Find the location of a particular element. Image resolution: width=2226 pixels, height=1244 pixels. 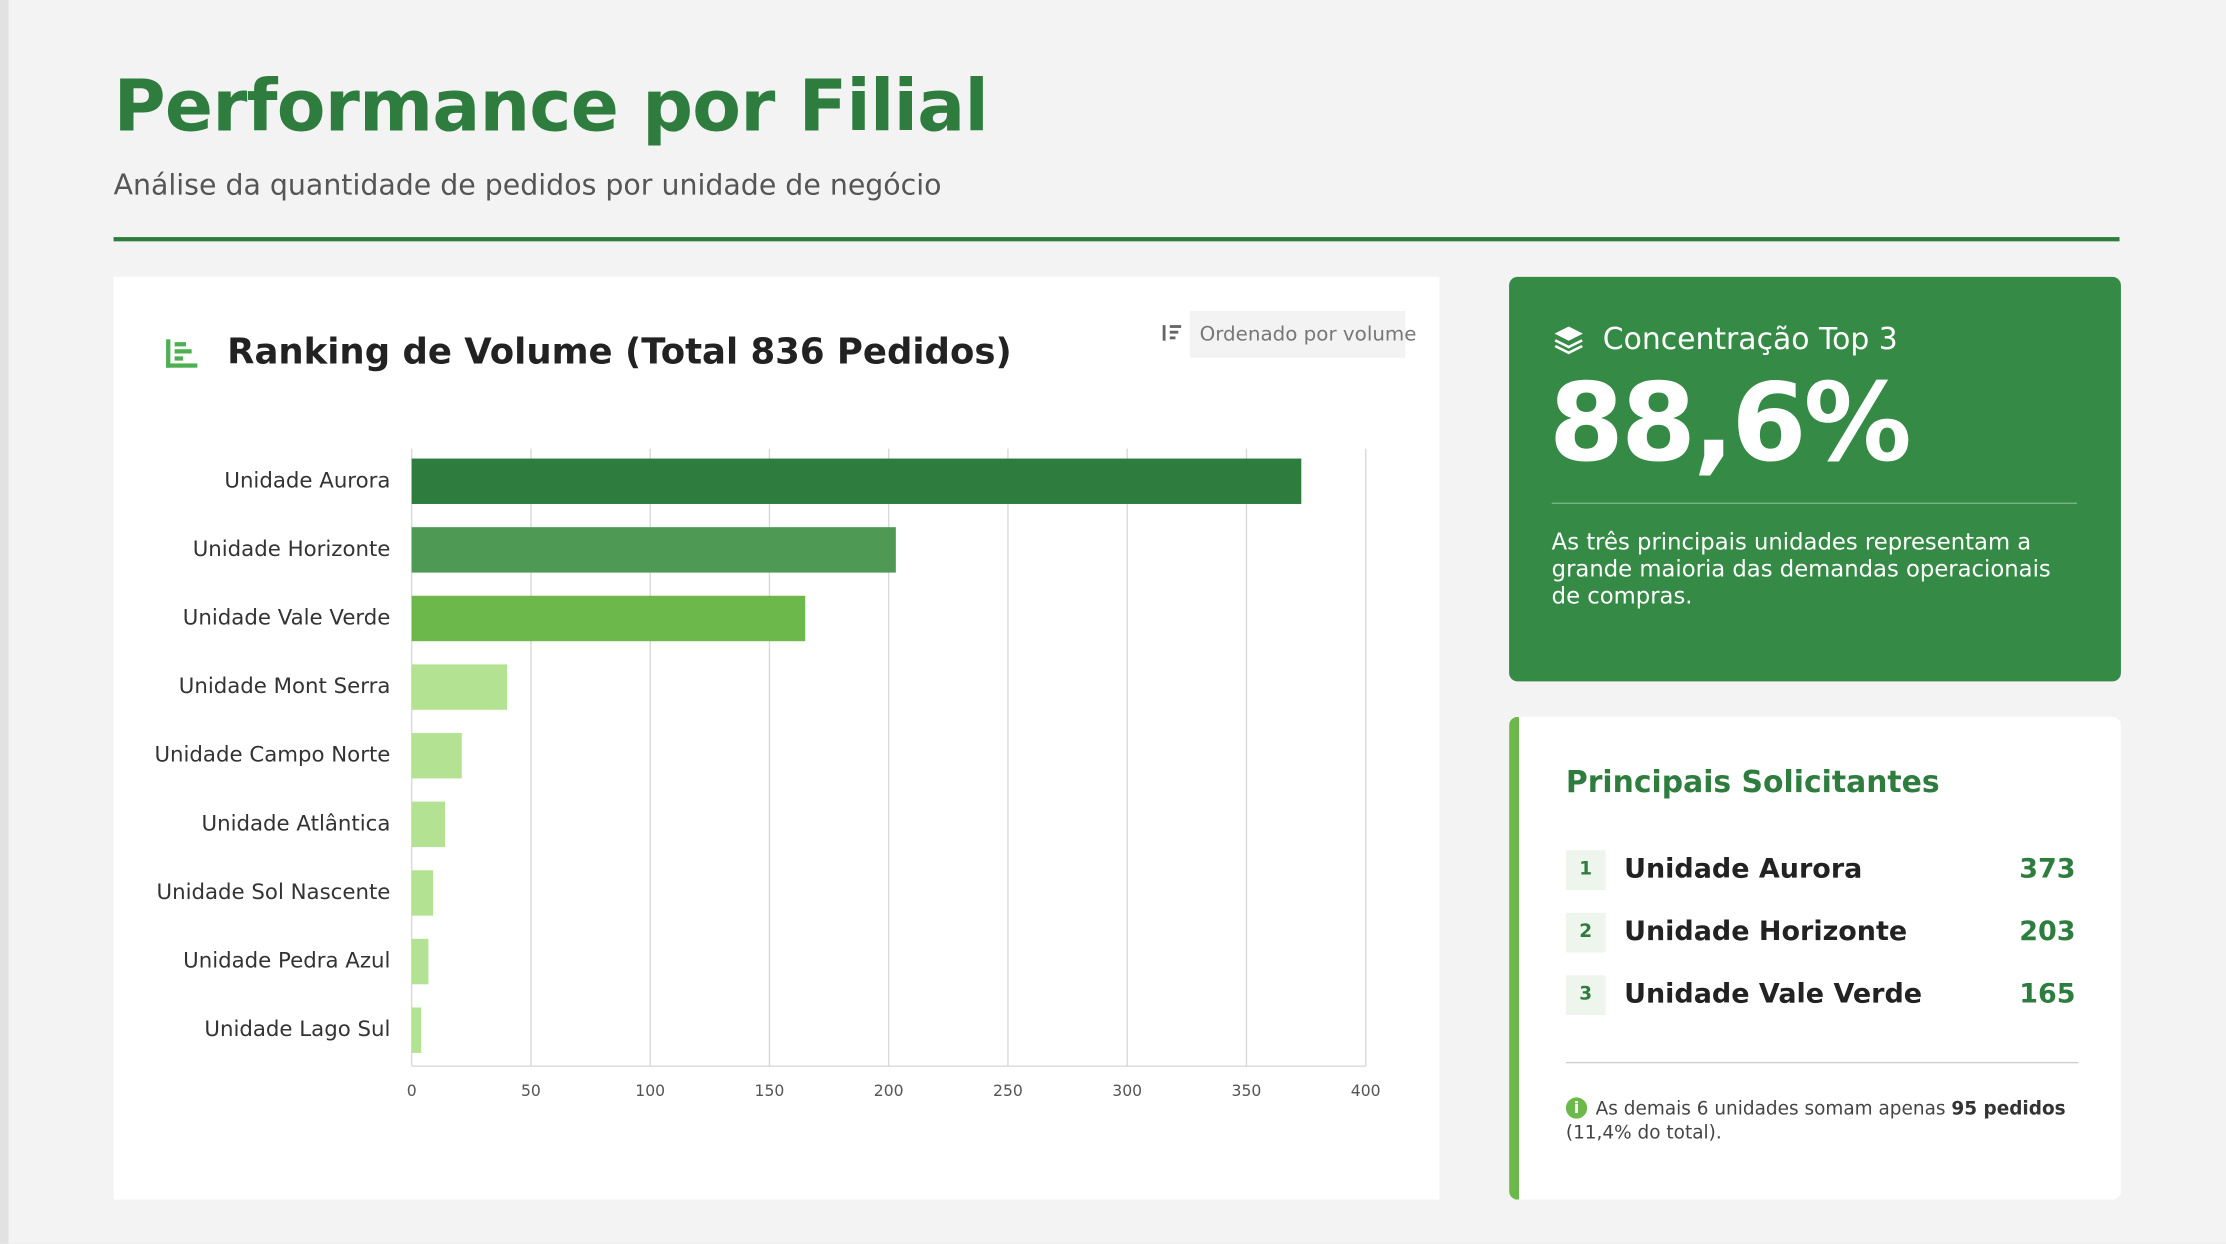

item-rank: 3 is located at coordinates (1585, 995).